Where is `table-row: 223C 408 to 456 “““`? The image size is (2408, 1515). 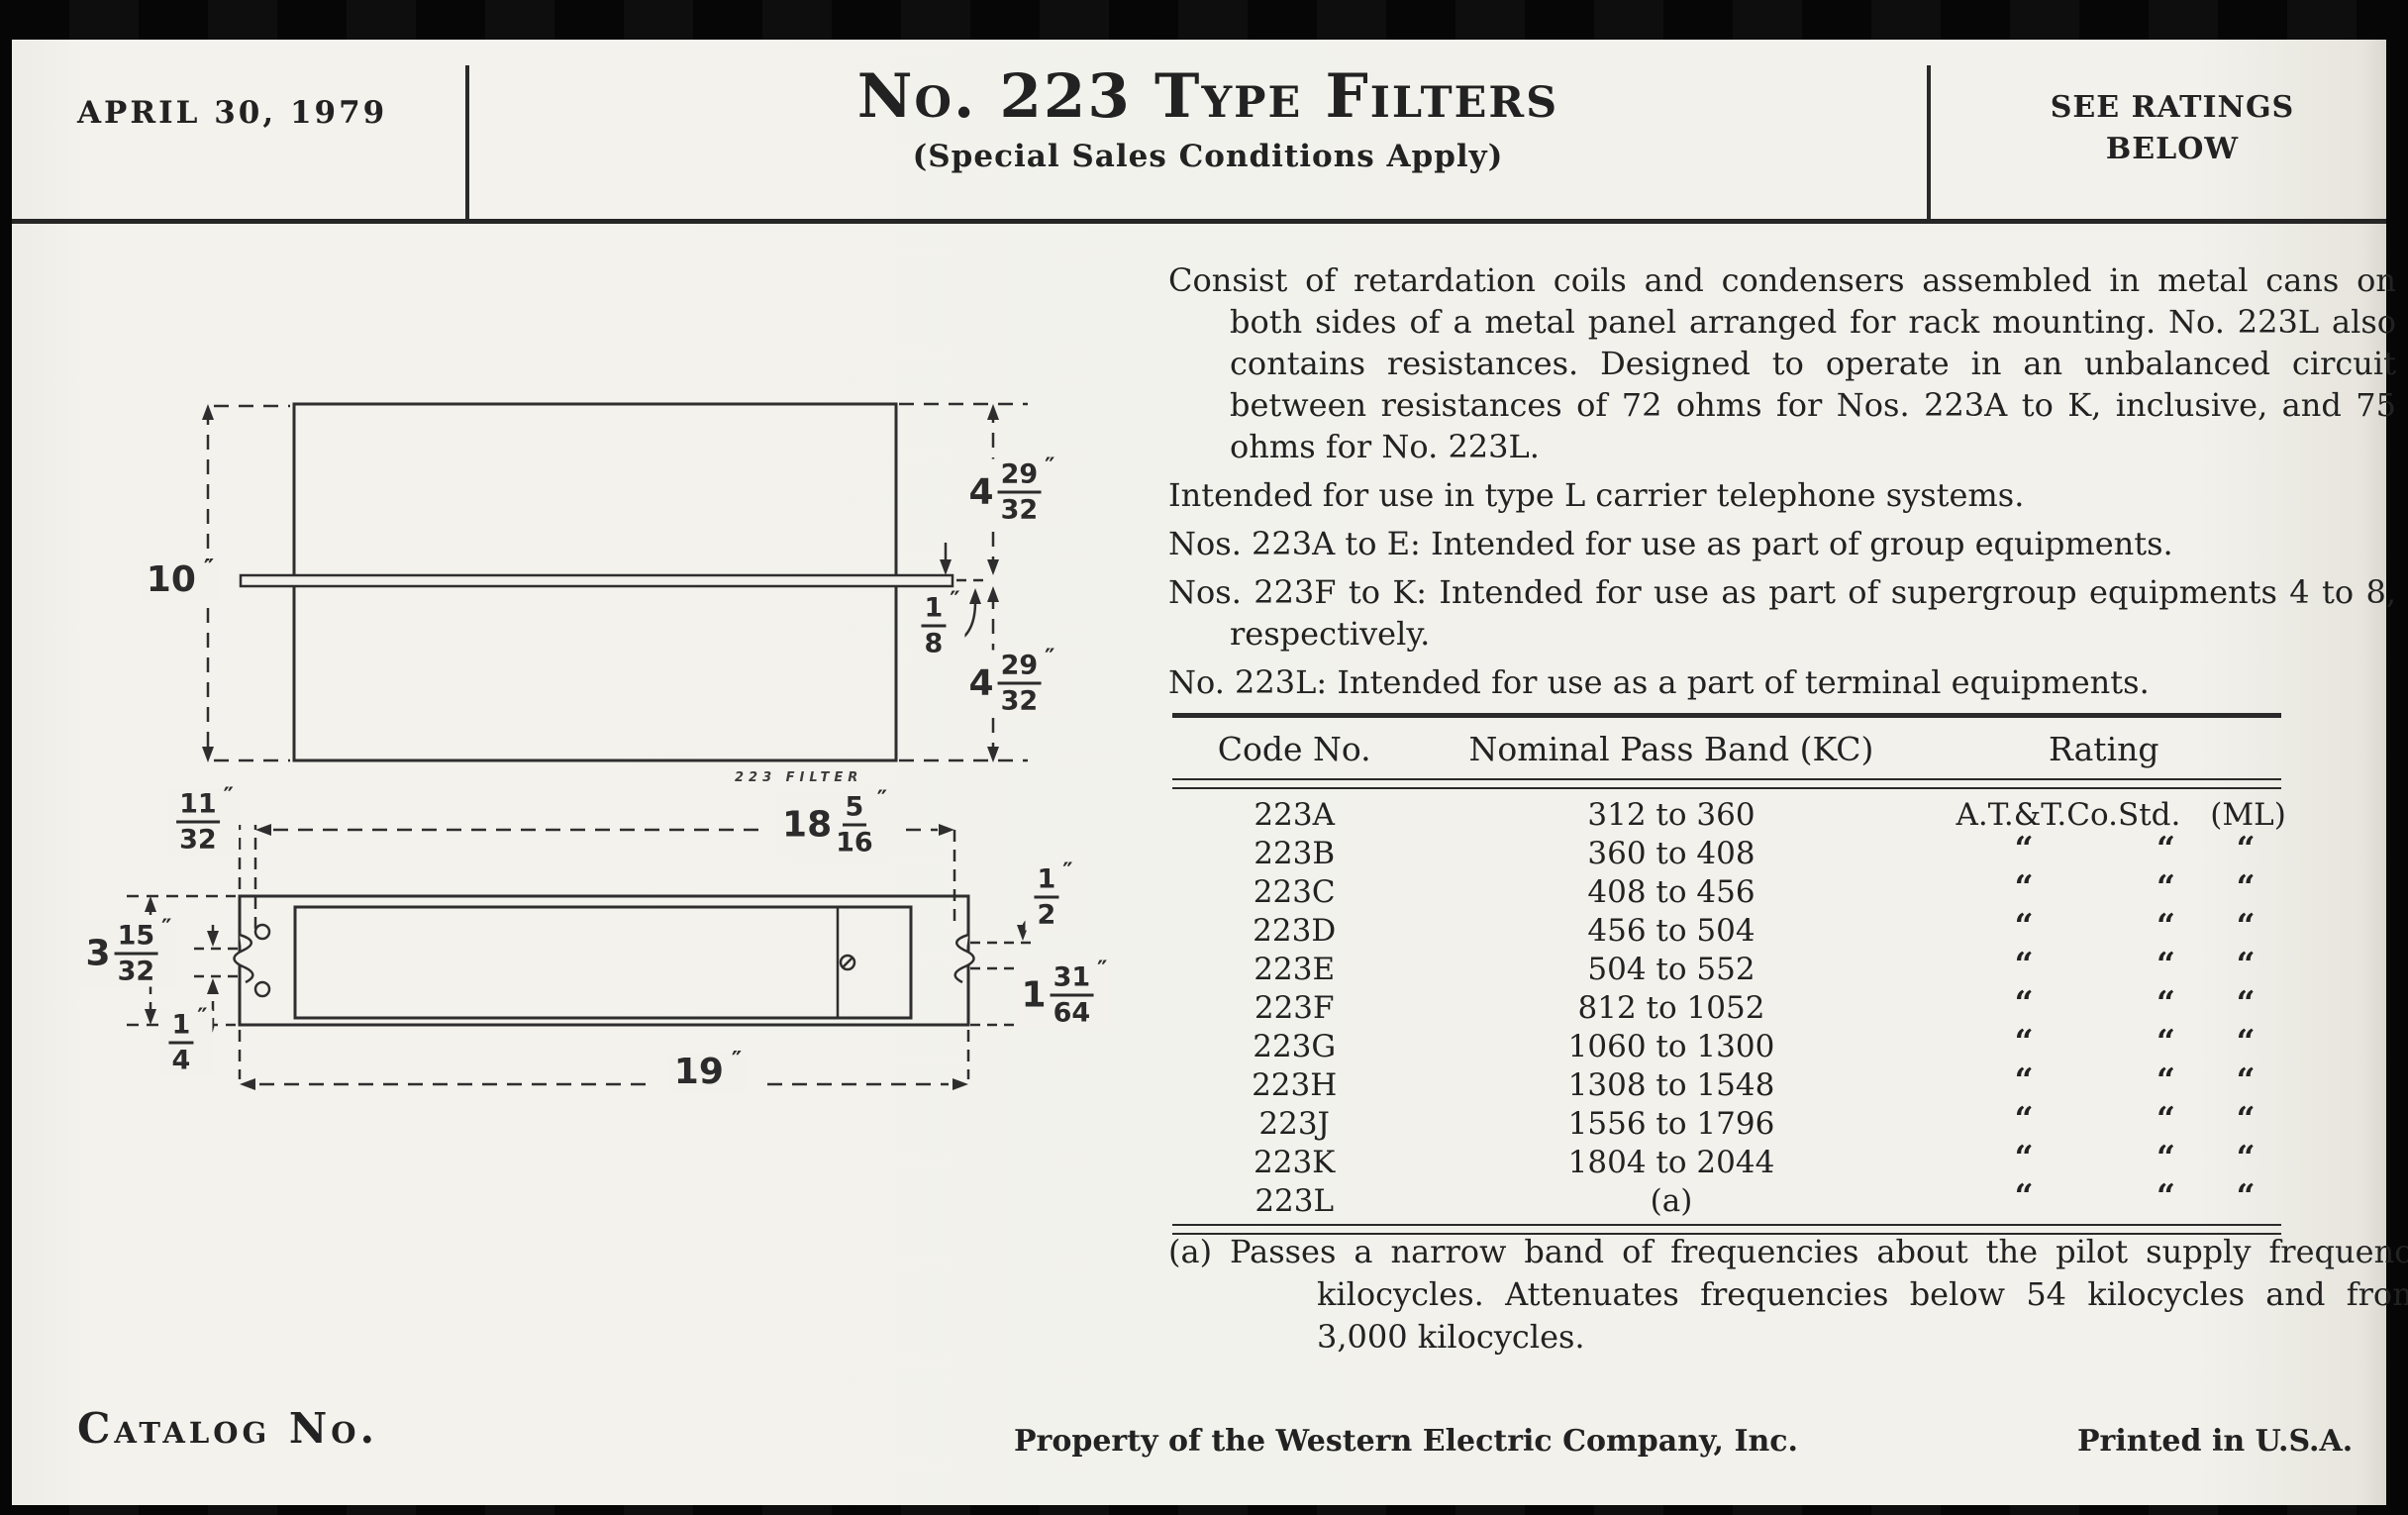
table-row: 223C 408 to 456 “““ is located at coordinates (1726, 889).